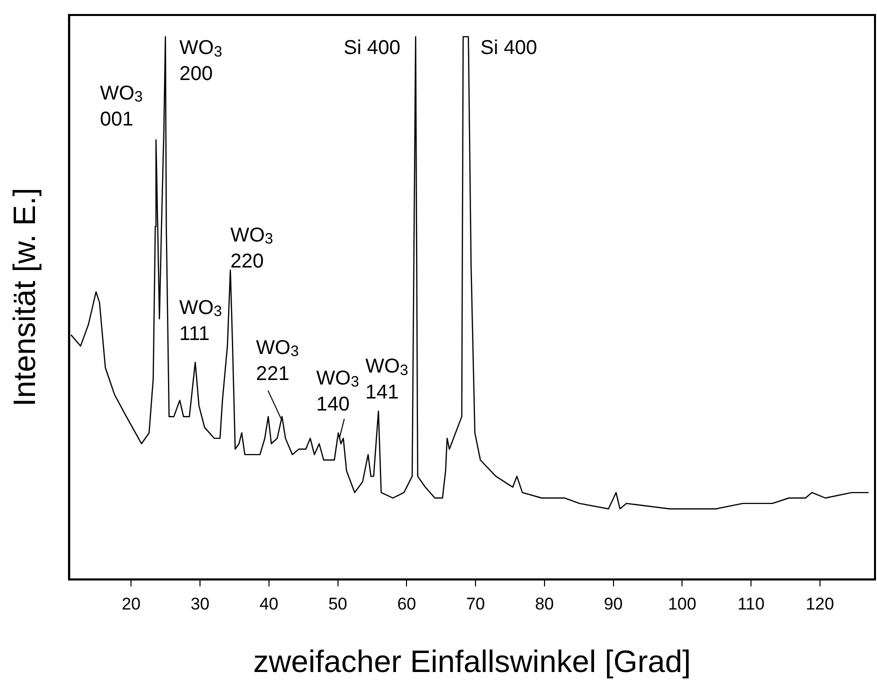 The width and height of the screenshot is (877, 688). What do you see at coordinates (820, 604) in the screenshot?
I see `x-tick-label: 120` at bounding box center [820, 604].